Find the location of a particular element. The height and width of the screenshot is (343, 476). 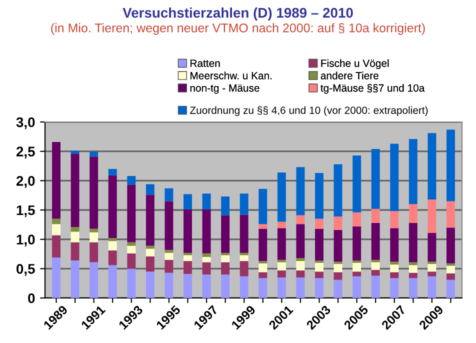

y-tick-label: 1,5 is located at coordinates (25, 211).